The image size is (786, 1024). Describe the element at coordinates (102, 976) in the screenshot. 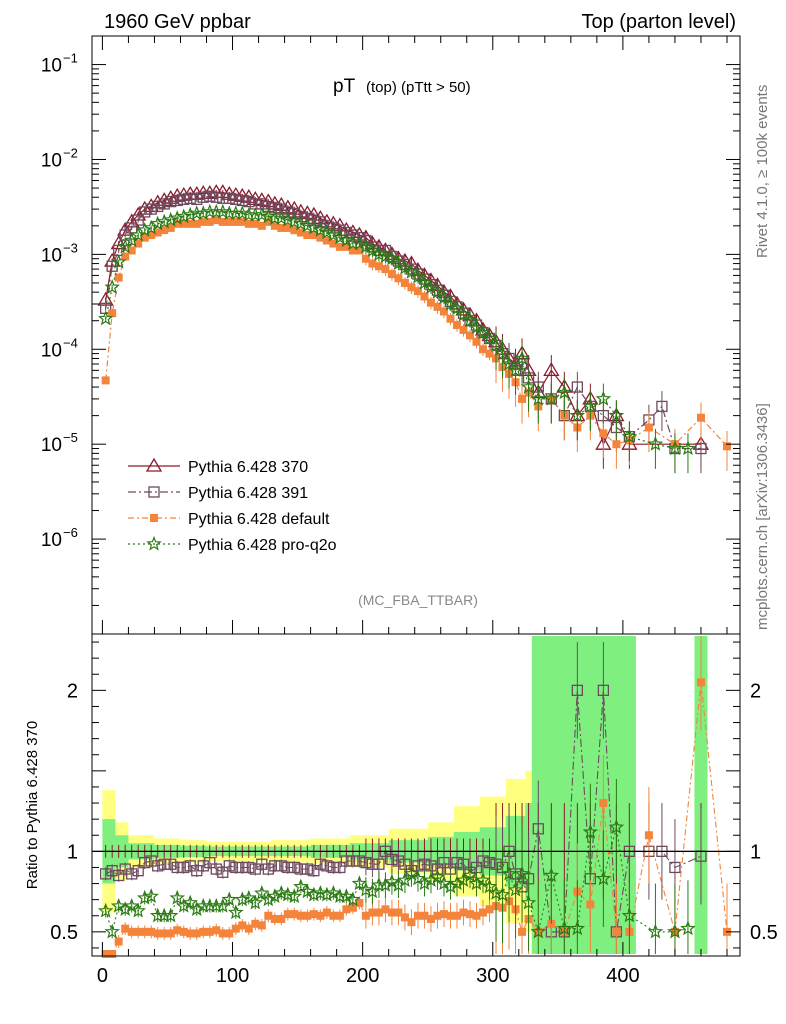

I see `x-tick-label: 0` at that location.